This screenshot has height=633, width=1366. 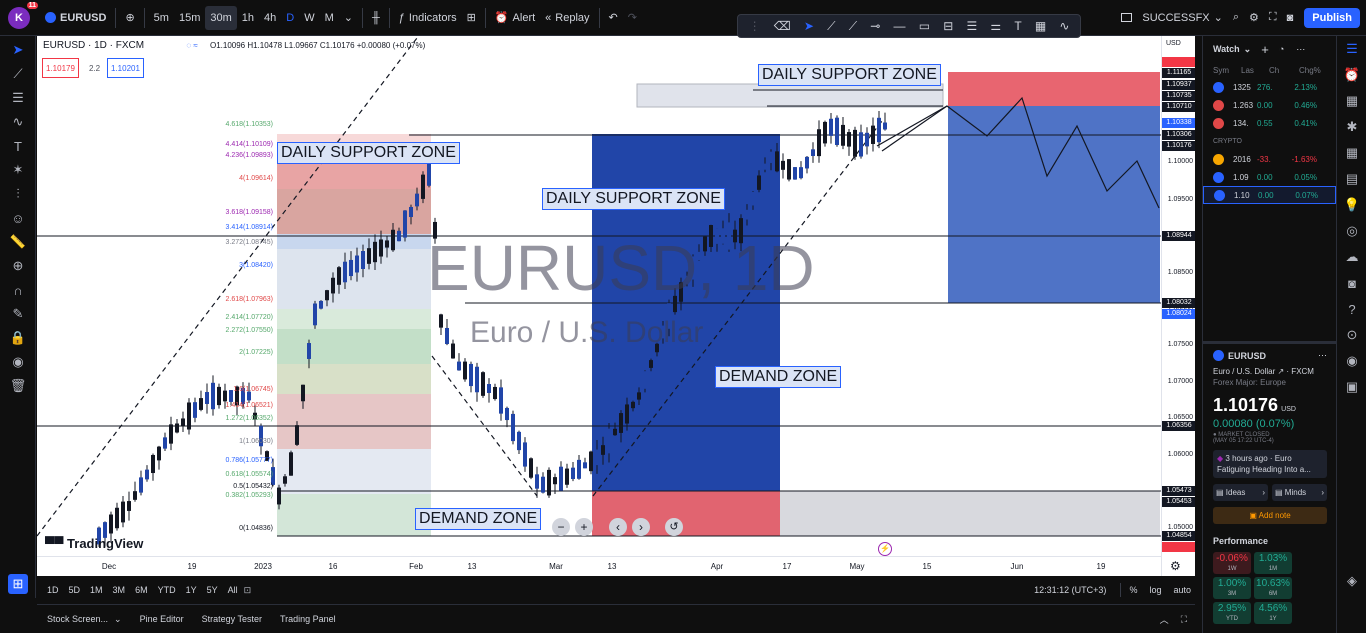 What do you see at coordinates (18, 121) in the screenshot?
I see `brush-icon: ∿` at bounding box center [18, 121].